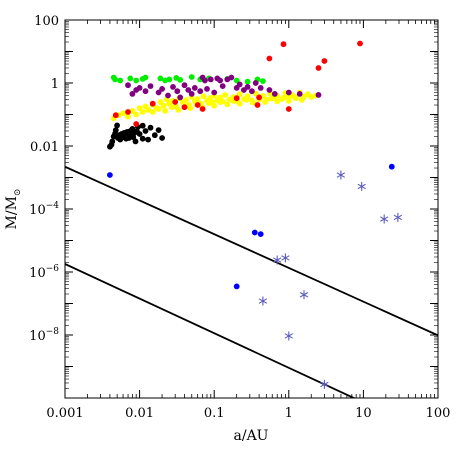 The height and width of the screenshot is (450, 458). Describe the element at coordinates (139, 413) in the screenshot. I see `x-tick-label: 0.01` at that location.